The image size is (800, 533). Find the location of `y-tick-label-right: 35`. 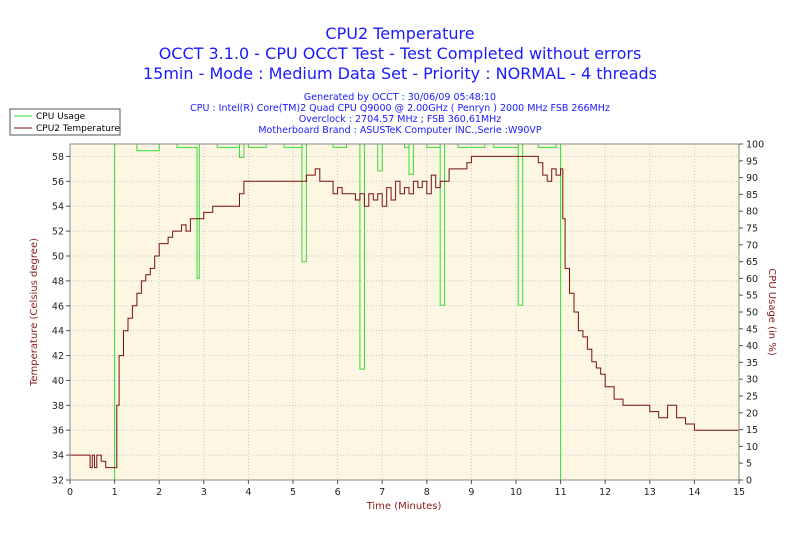

y-tick-label-right: 35 is located at coordinates (752, 363).